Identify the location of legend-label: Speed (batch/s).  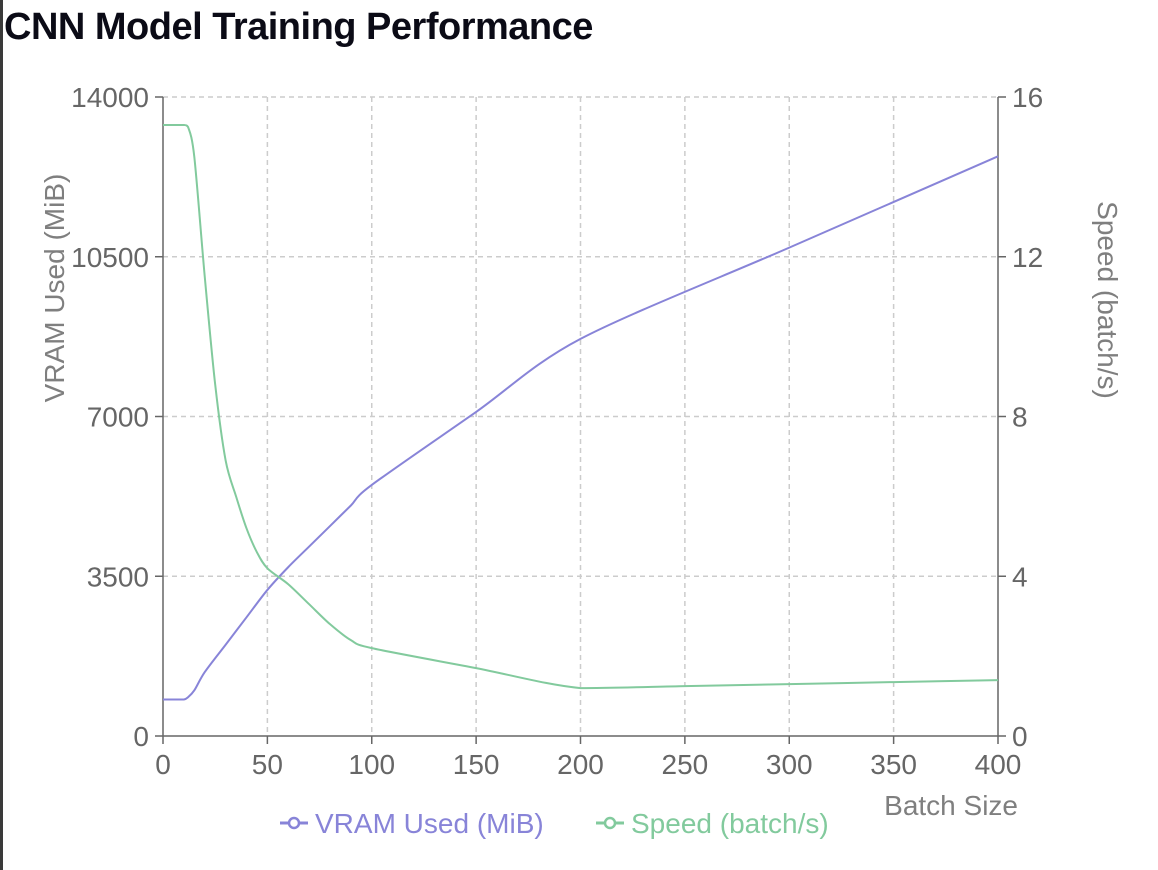
(730, 823).